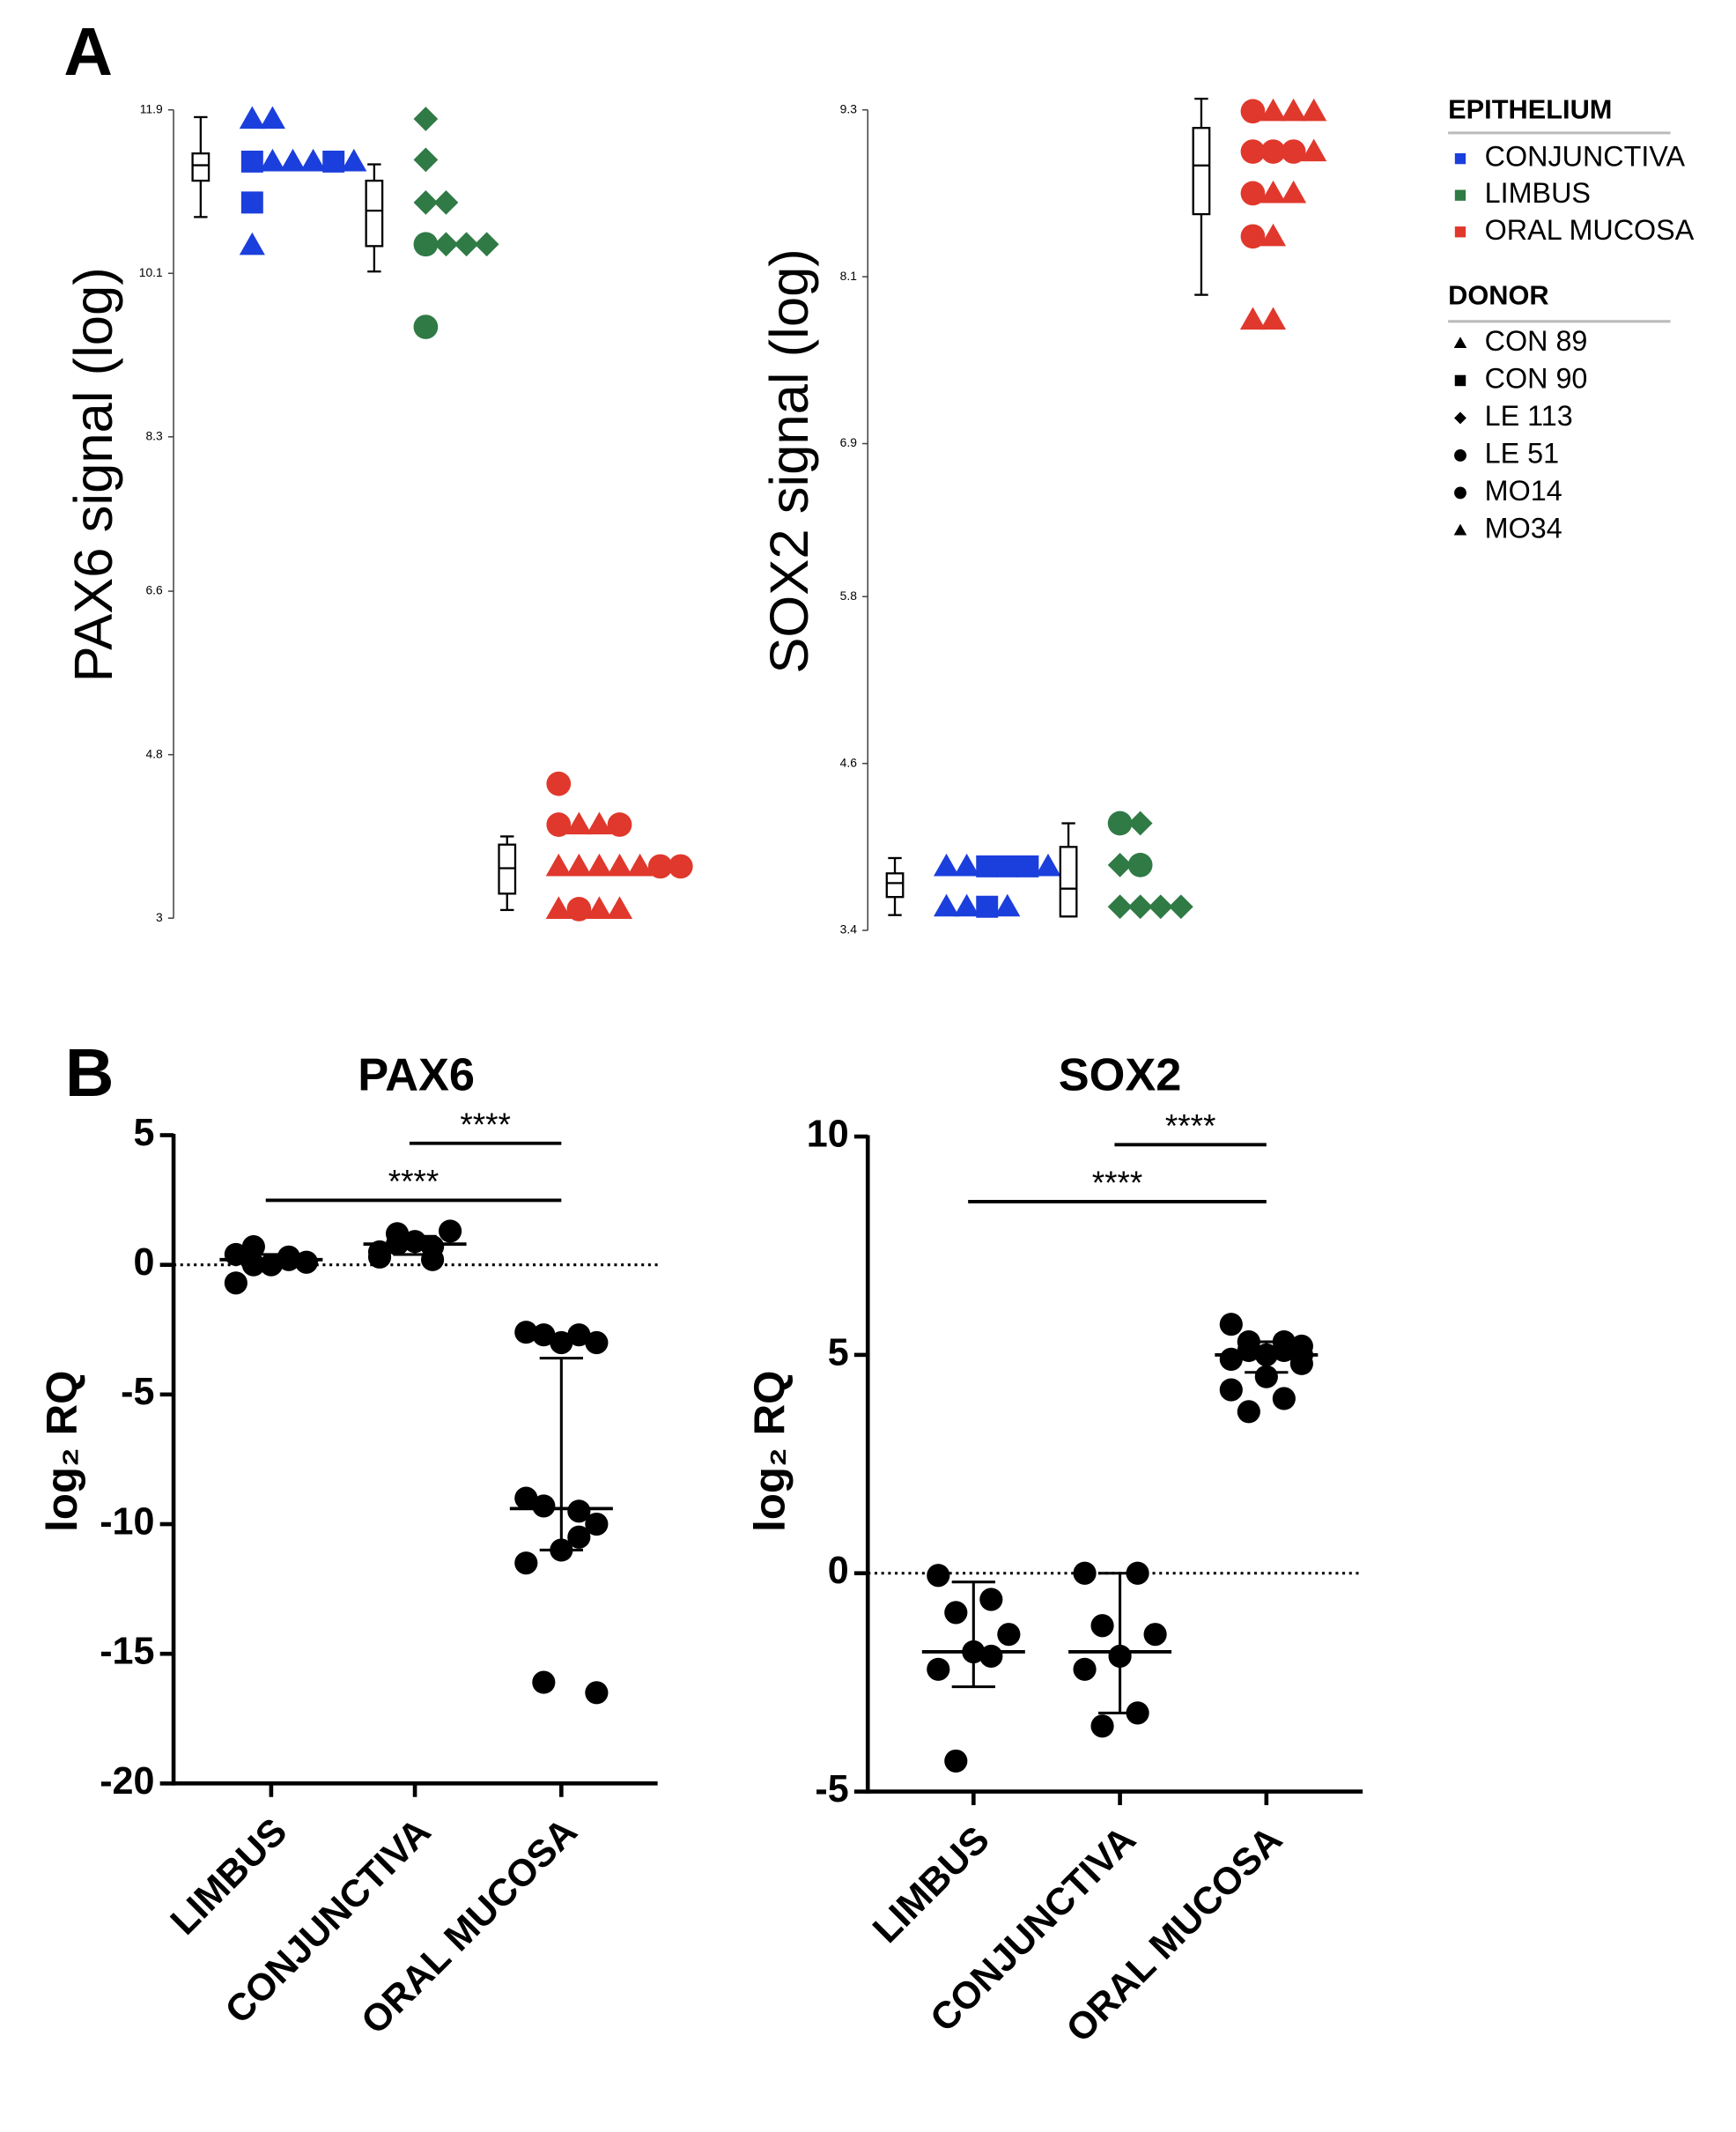 The height and width of the screenshot is (2132, 1736). What do you see at coordinates (849, 596) in the screenshot?
I see `y-tick-label: 5.8` at bounding box center [849, 596].